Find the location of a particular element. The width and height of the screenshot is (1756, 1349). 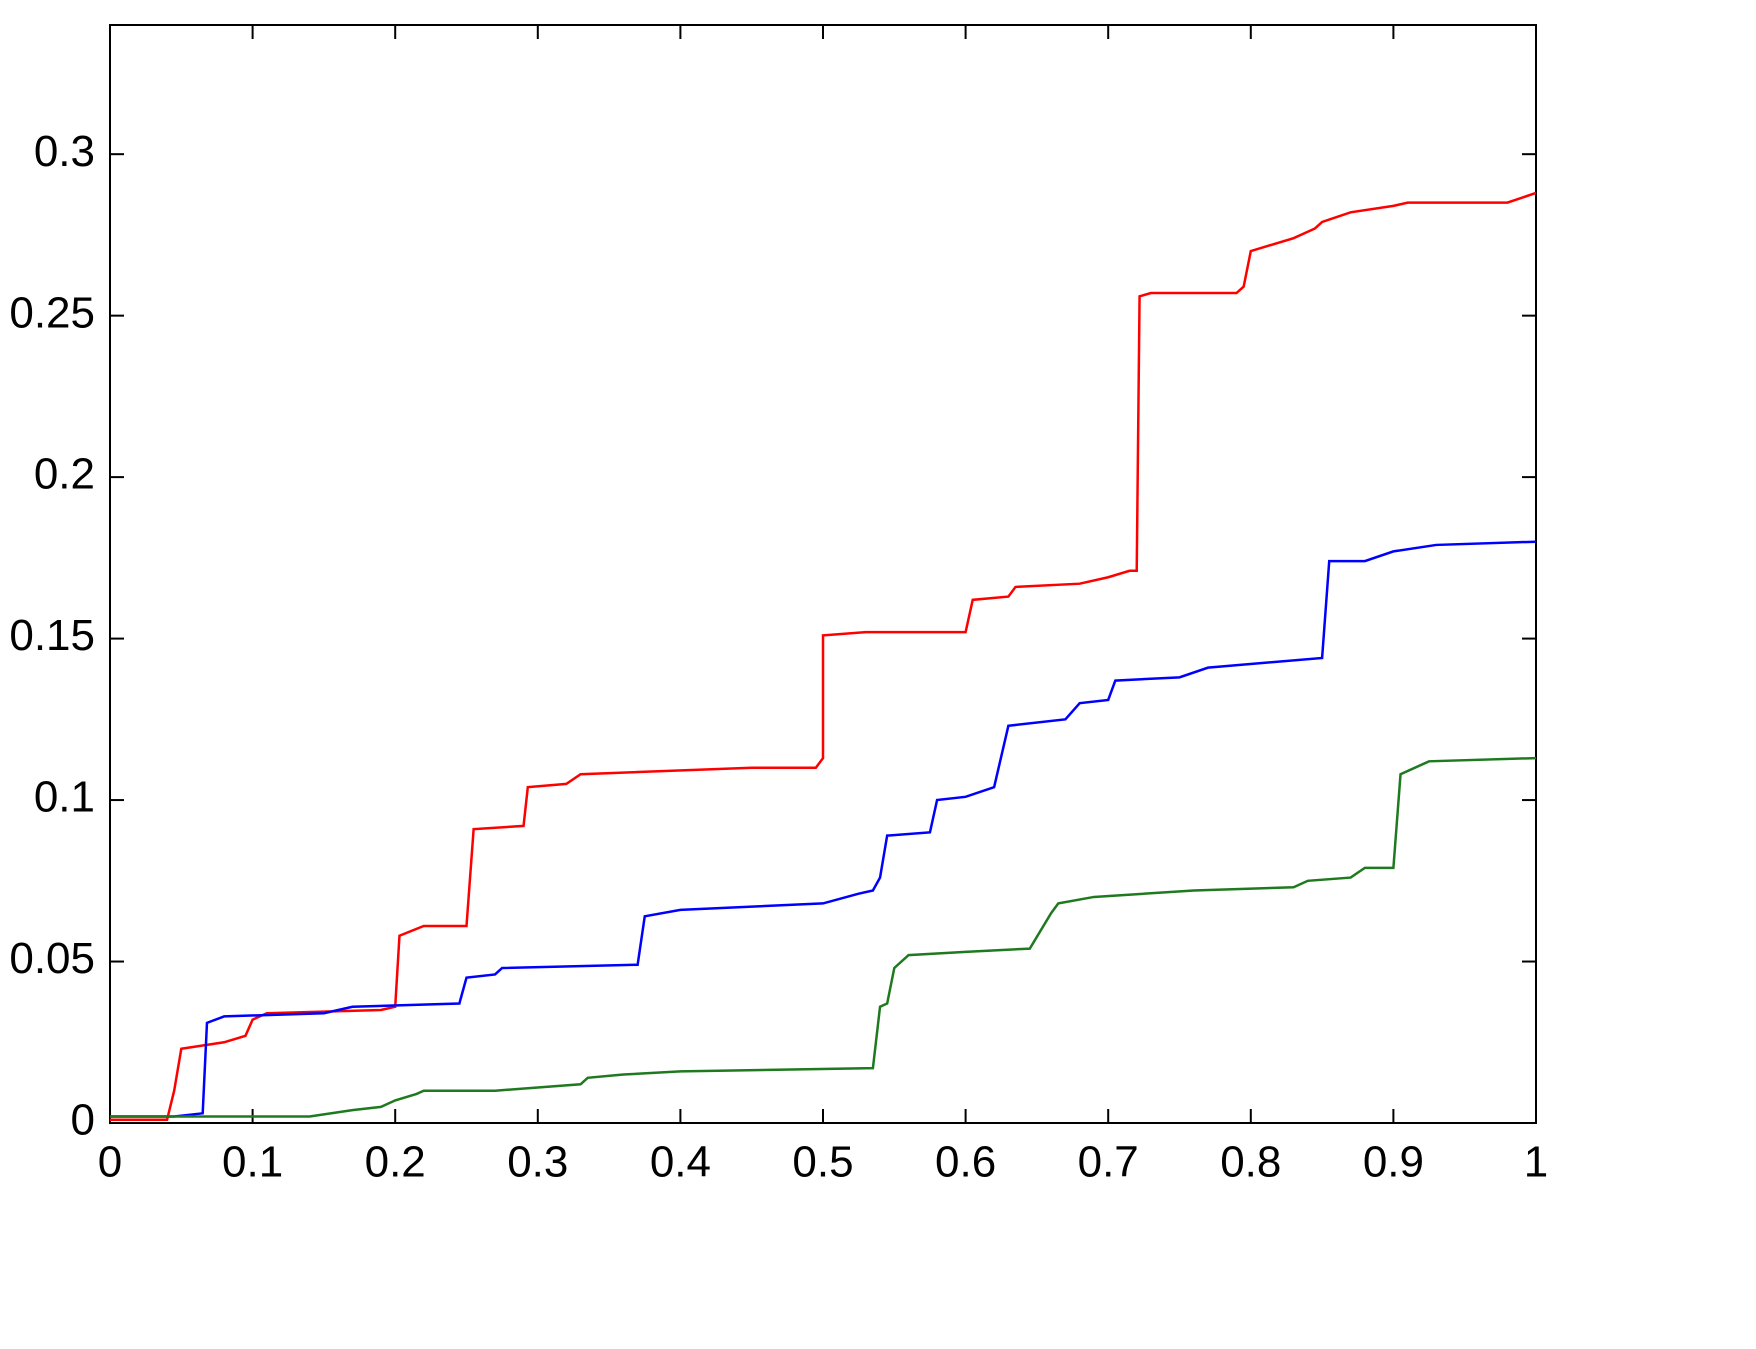

x-tick-label: 0.2 is located at coordinates (395, 1162).